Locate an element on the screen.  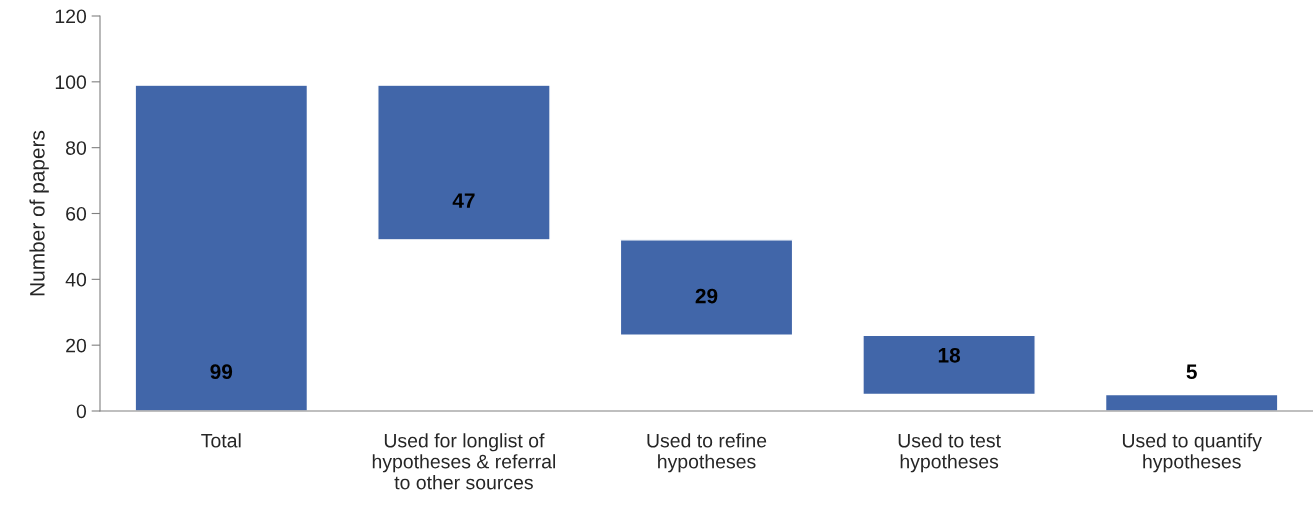
y-tick-label: 80 is located at coordinates (76, 148).